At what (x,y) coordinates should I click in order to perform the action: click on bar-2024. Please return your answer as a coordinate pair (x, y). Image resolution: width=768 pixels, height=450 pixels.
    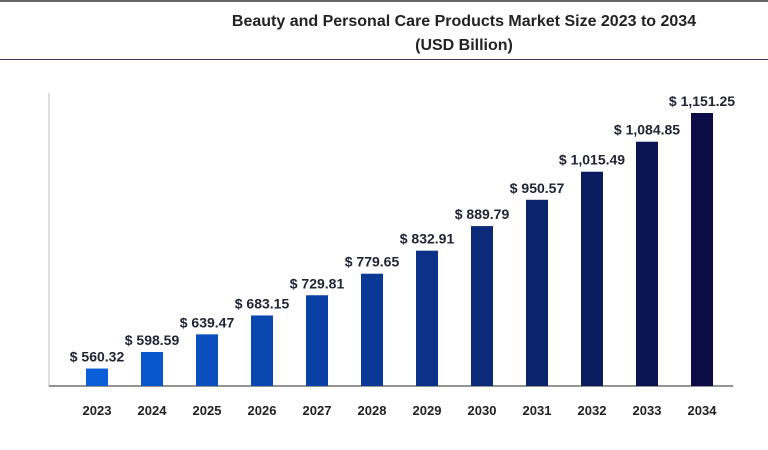
    Looking at the image, I should click on (152, 369).